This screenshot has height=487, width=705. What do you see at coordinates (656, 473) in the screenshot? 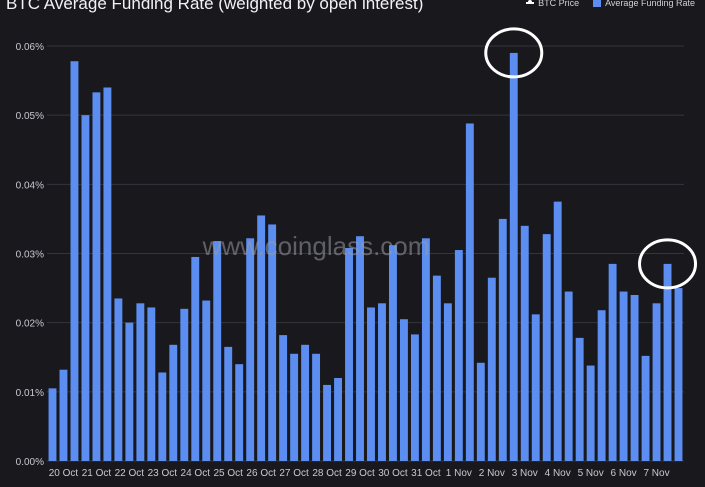
I see `x-tick-label: 7 Nov` at bounding box center [656, 473].